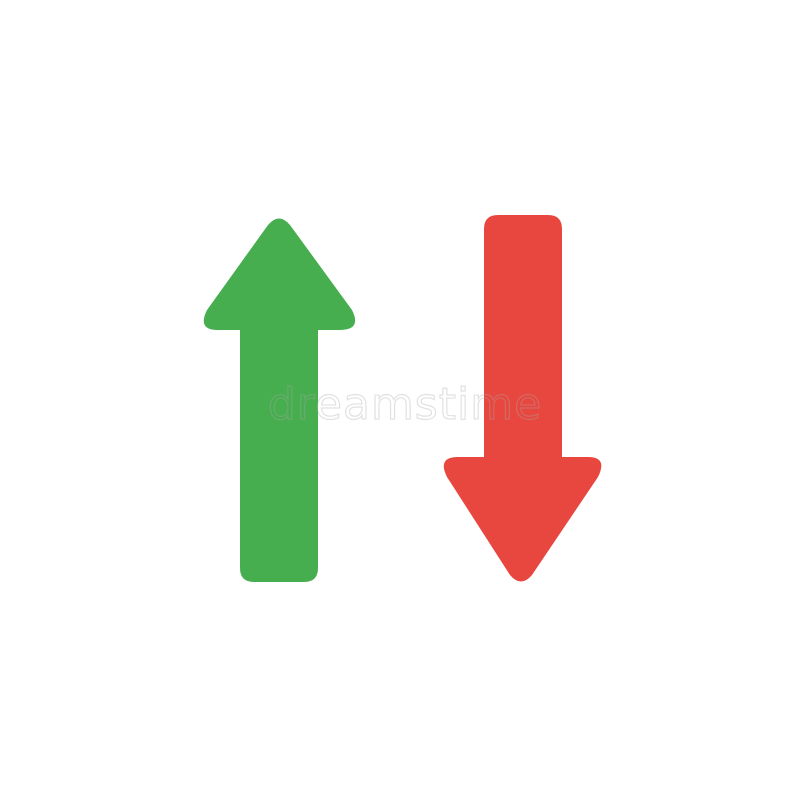 This screenshot has width=800, height=800. I want to click on arrow-up-icon, so click(279, 400).